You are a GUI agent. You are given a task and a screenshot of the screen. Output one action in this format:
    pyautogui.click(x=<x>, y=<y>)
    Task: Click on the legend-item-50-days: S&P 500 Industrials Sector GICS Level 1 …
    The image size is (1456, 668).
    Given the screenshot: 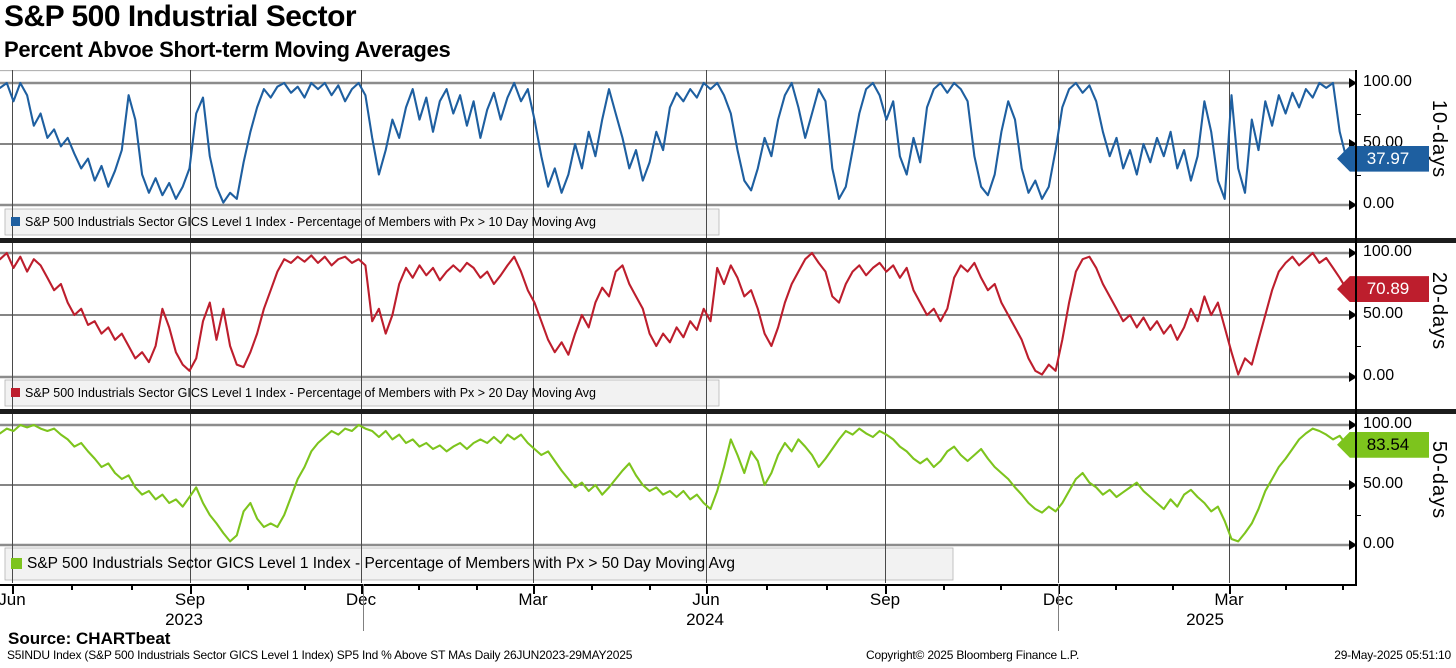 What is the action you would take?
    pyautogui.click(x=481, y=563)
    